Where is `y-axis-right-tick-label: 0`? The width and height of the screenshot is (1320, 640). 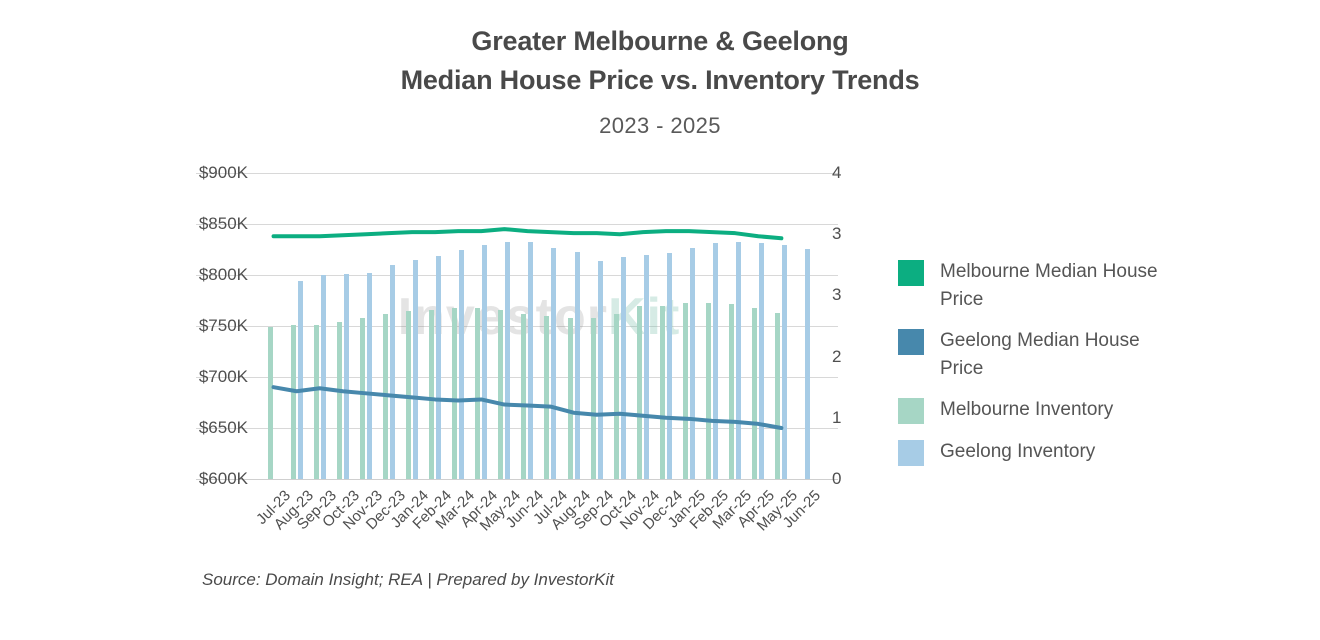
y-axis-right-tick-label: 0 is located at coordinates (837, 478).